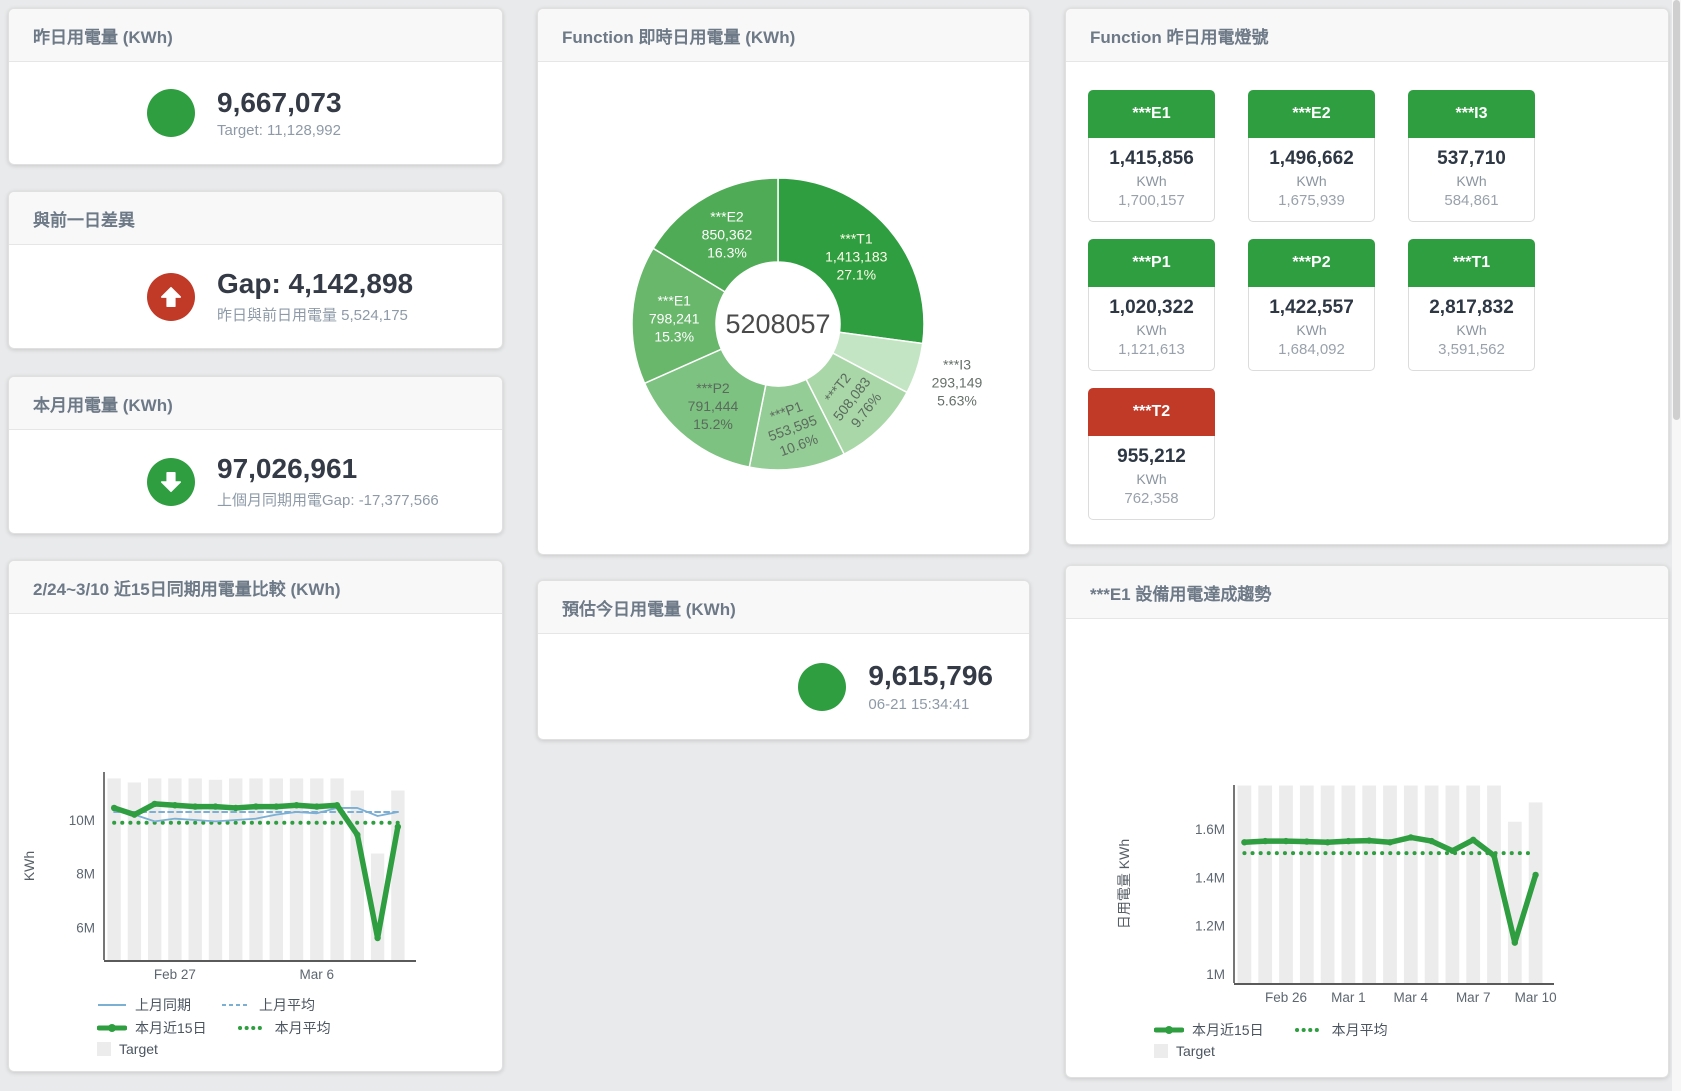 The image size is (1681, 1091). What do you see at coordinates (1473, 997) in the screenshot?
I see `x-tick-label: Mar 7` at bounding box center [1473, 997].